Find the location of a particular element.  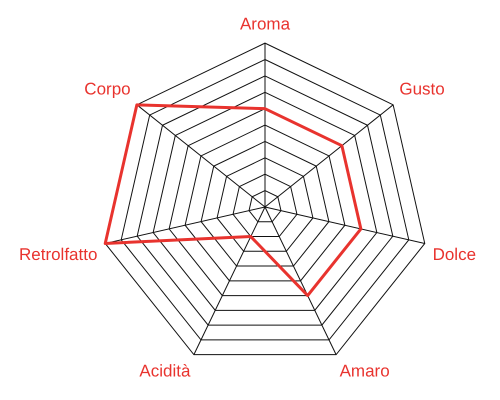

spoke-label: Dolce is located at coordinates (454, 254).